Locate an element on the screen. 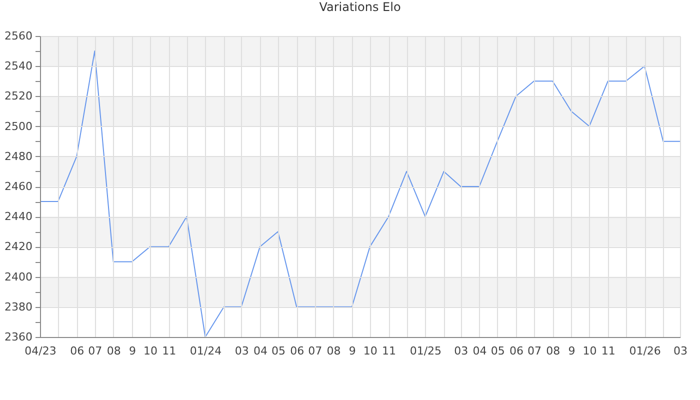  y-tick-label: 2480 is located at coordinates (18, 156).